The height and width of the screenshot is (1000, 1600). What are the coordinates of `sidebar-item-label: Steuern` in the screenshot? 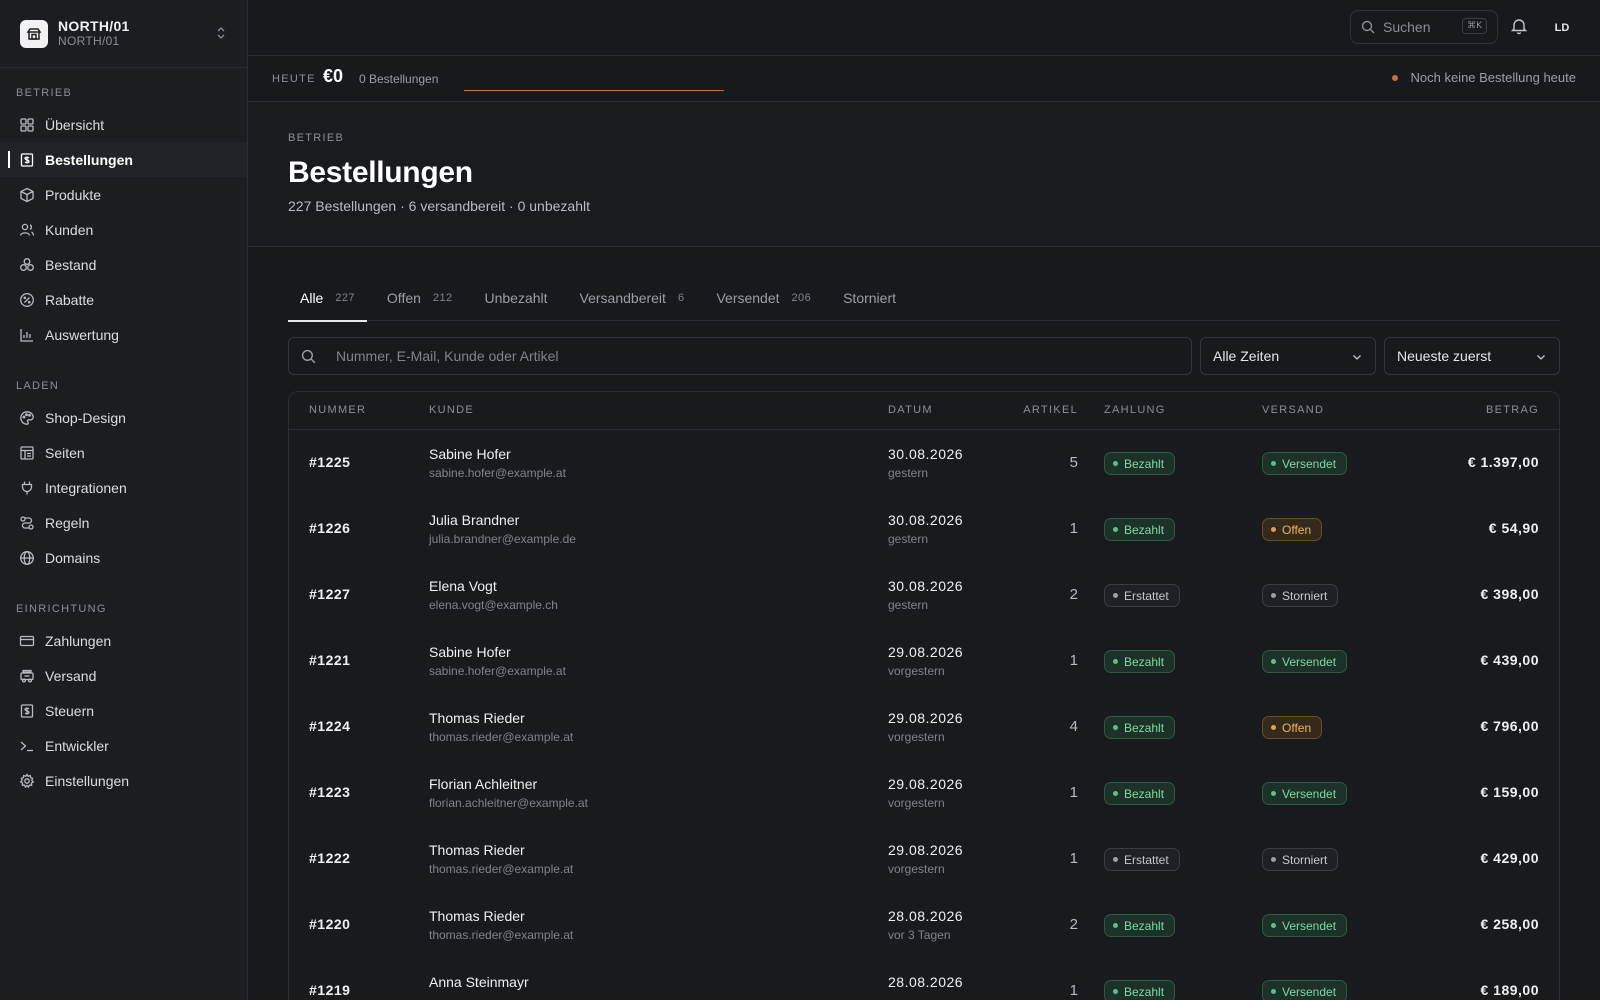 It's located at (70, 710).